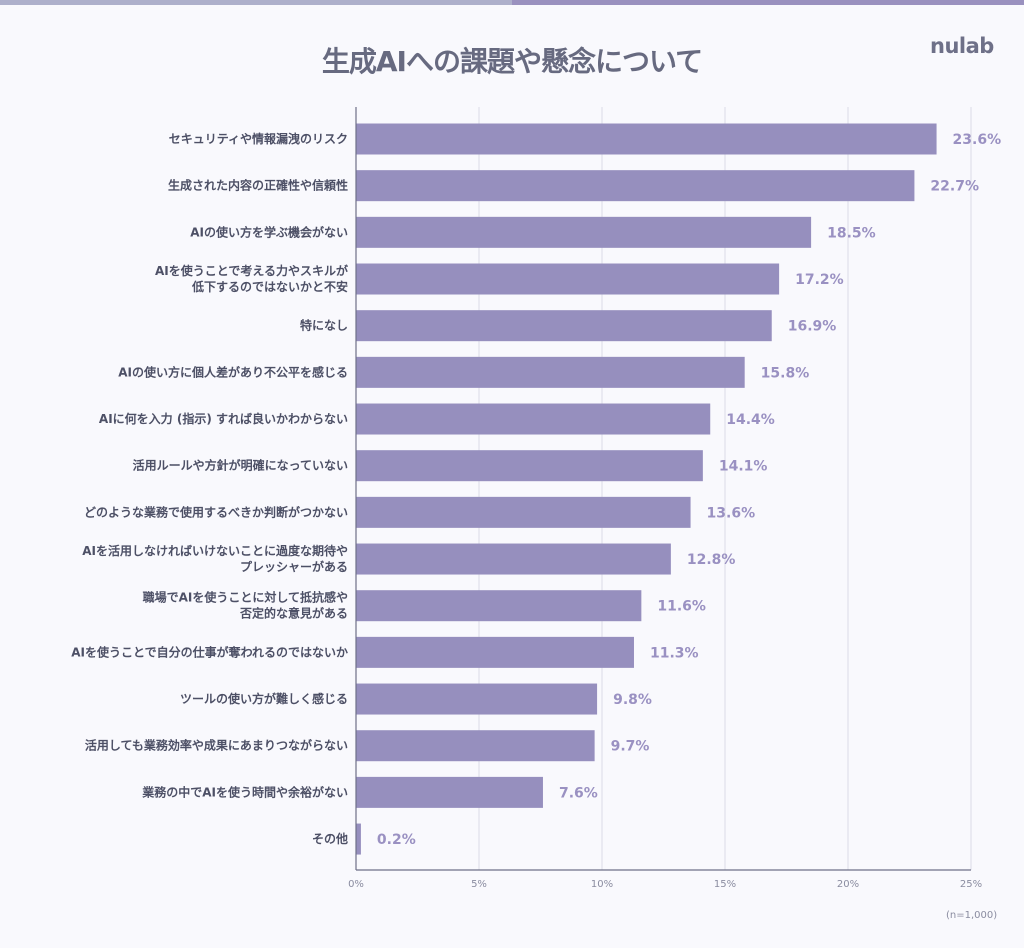 This screenshot has height=948, width=1024. What do you see at coordinates (293, 613) in the screenshot?
I see `category-label: 否定的な意見がある` at bounding box center [293, 613].